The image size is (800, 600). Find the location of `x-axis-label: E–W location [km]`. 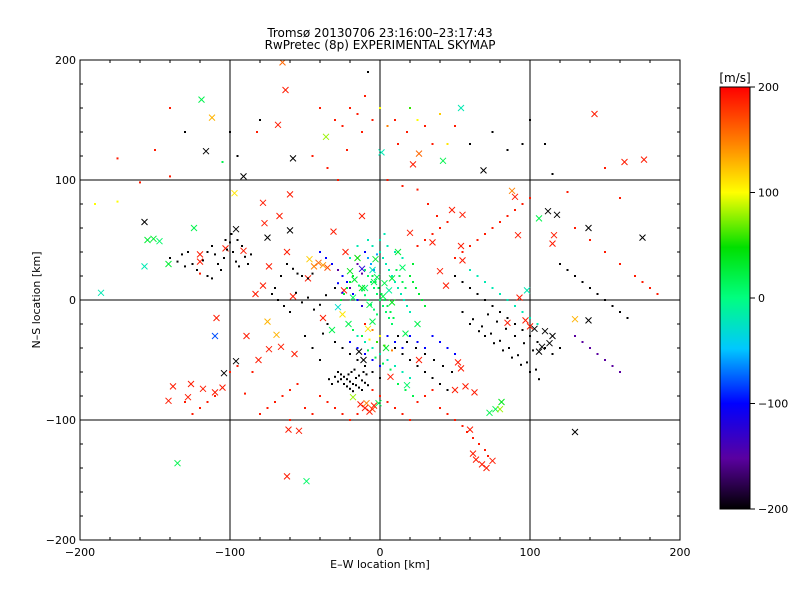

x-axis-label: E–W location [km] is located at coordinates (380, 564).